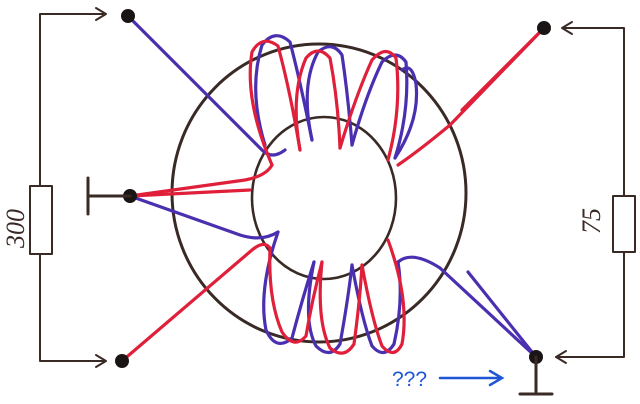 The height and width of the screenshot is (404, 640). I want to click on arrow-bottom-left-icon, so click(101, 361).